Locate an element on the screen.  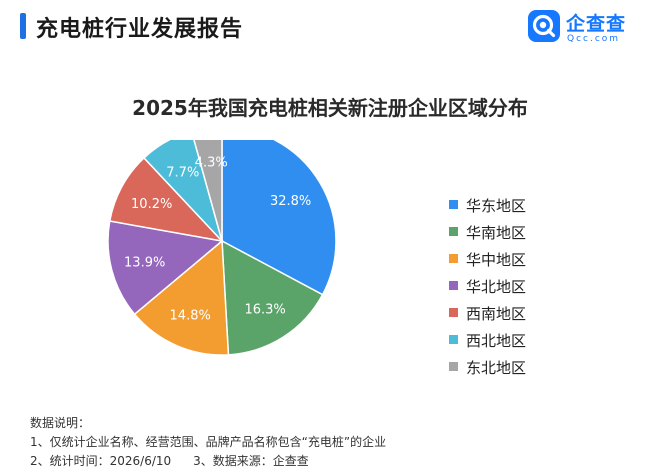
legend-label: 华中地区 is located at coordinates (496, 260).